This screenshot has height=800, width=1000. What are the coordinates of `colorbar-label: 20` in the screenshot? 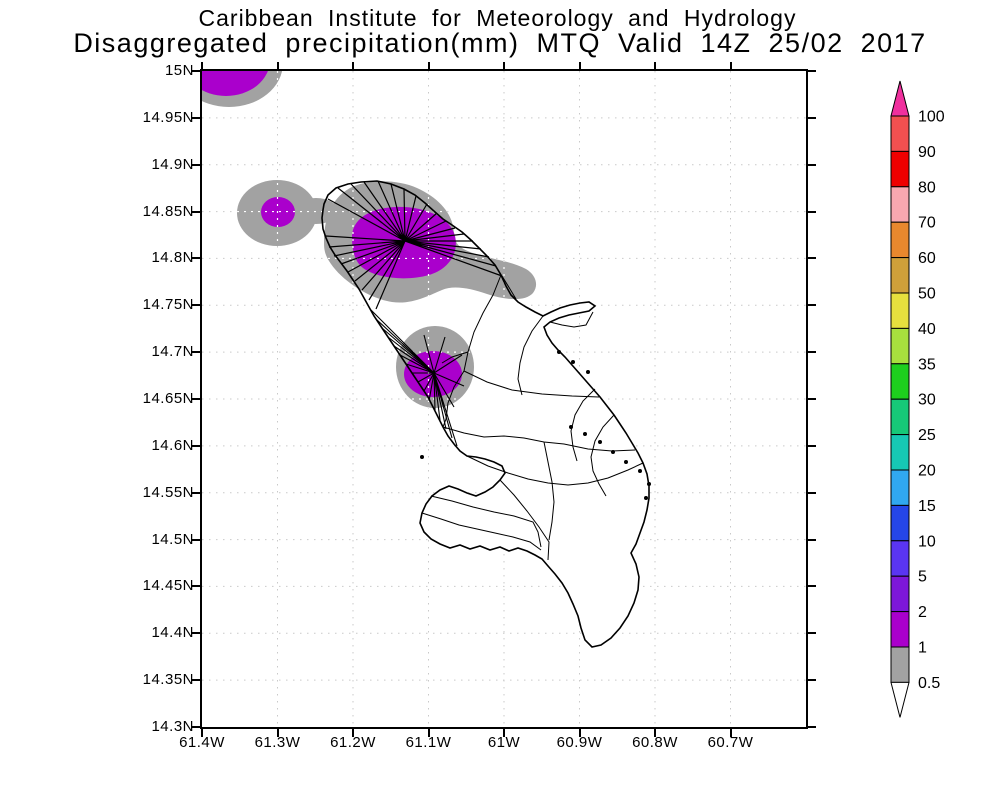 It's located at (927, 471).